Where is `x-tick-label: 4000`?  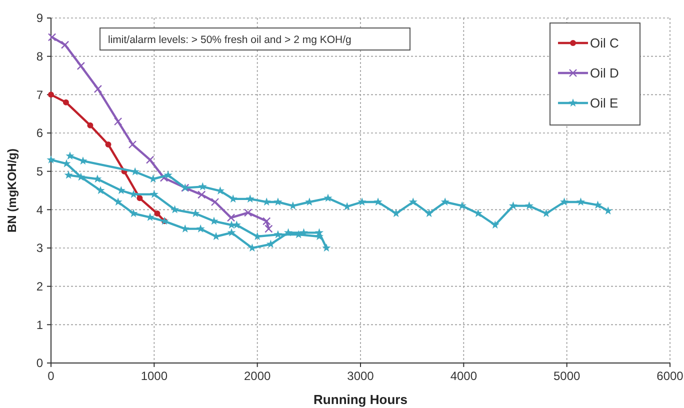
x-tick-label: 4000 is located at coordinates (464, 376).